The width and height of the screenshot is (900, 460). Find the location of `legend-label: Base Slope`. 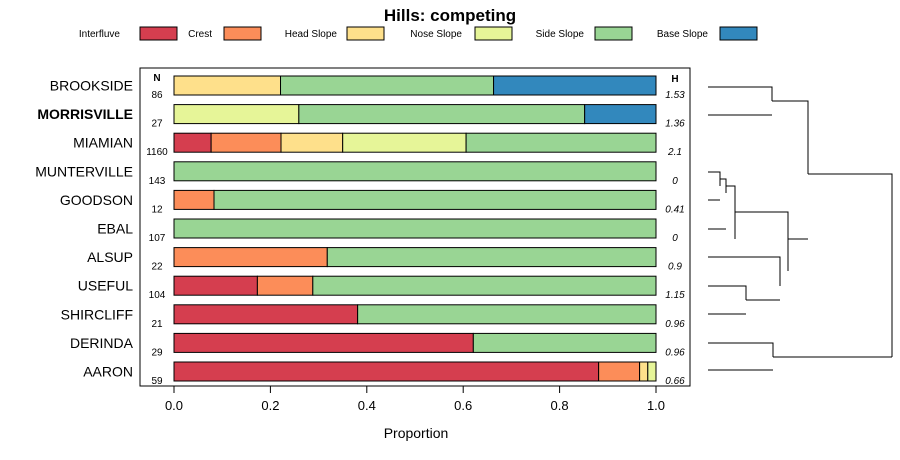

legend-label: Base Slope is located at coordinates (683, 34).